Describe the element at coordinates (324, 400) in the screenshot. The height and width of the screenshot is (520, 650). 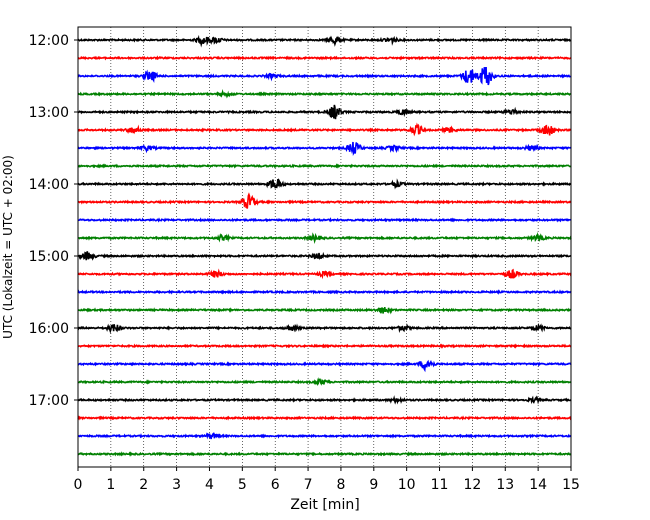
I see `seismic-trace-17:00` at that location.